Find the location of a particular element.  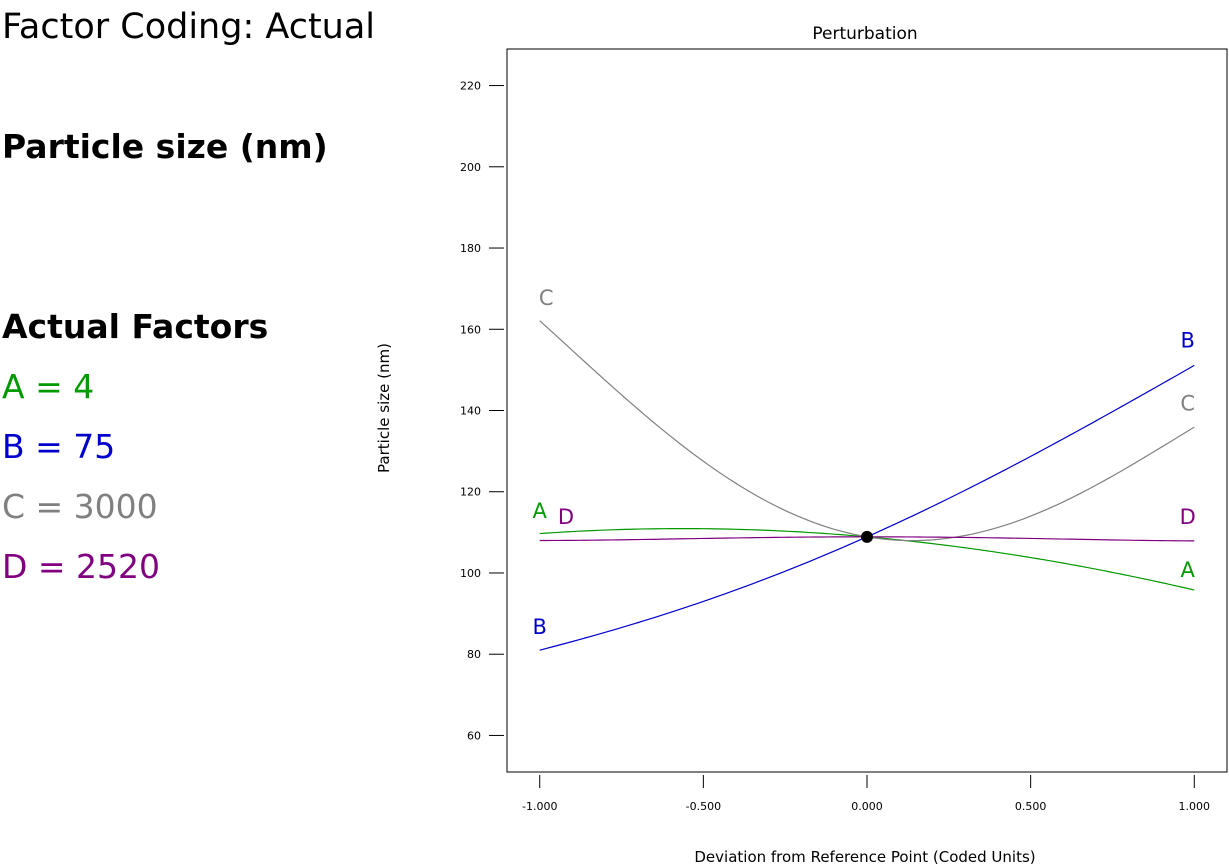

y-tick-label: 180 is located at coordinates (470, 248).